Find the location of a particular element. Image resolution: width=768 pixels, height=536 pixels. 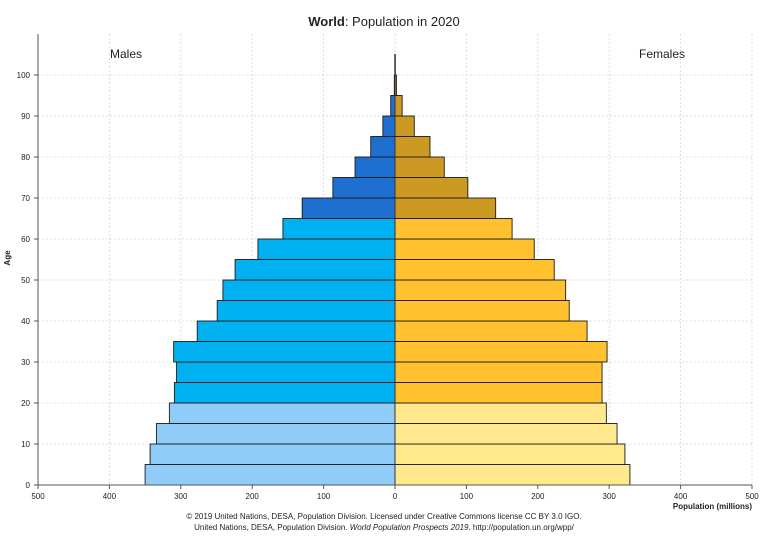

females-label: Females is located at coordinates (662, 54).